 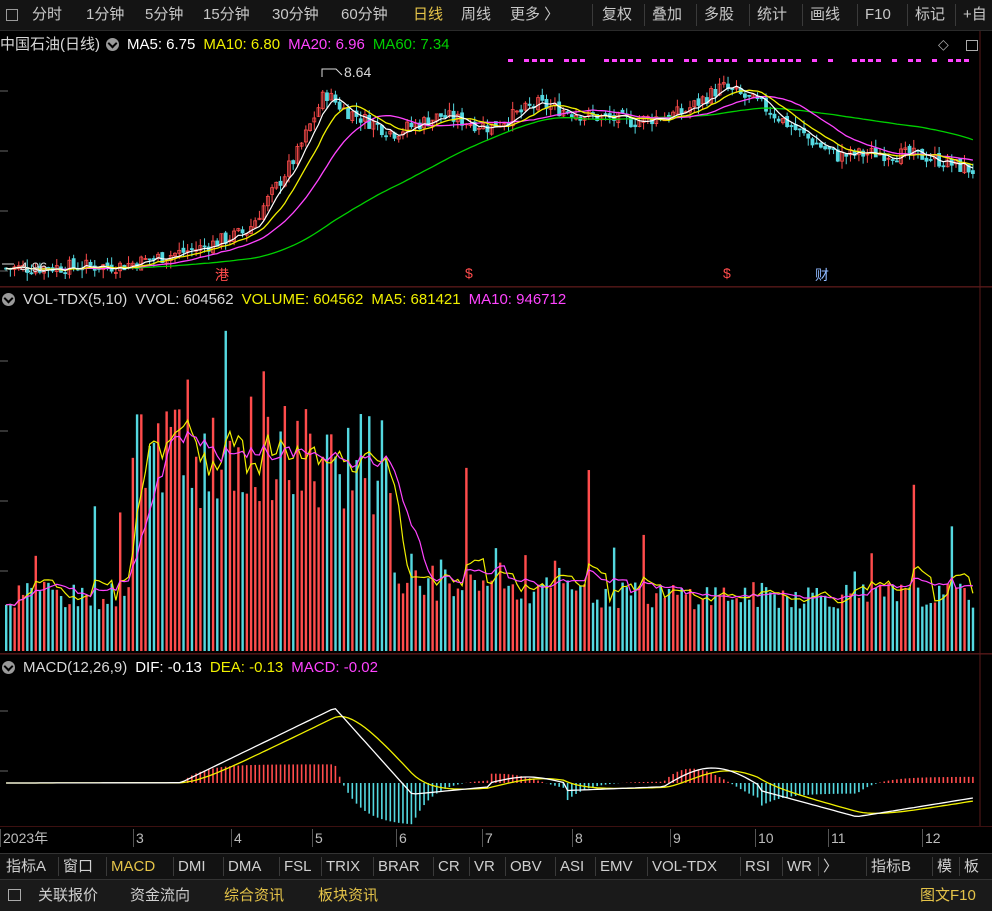 I want to click on vol-title: VOL-TDX(5,10), so click(x=75, y=299).